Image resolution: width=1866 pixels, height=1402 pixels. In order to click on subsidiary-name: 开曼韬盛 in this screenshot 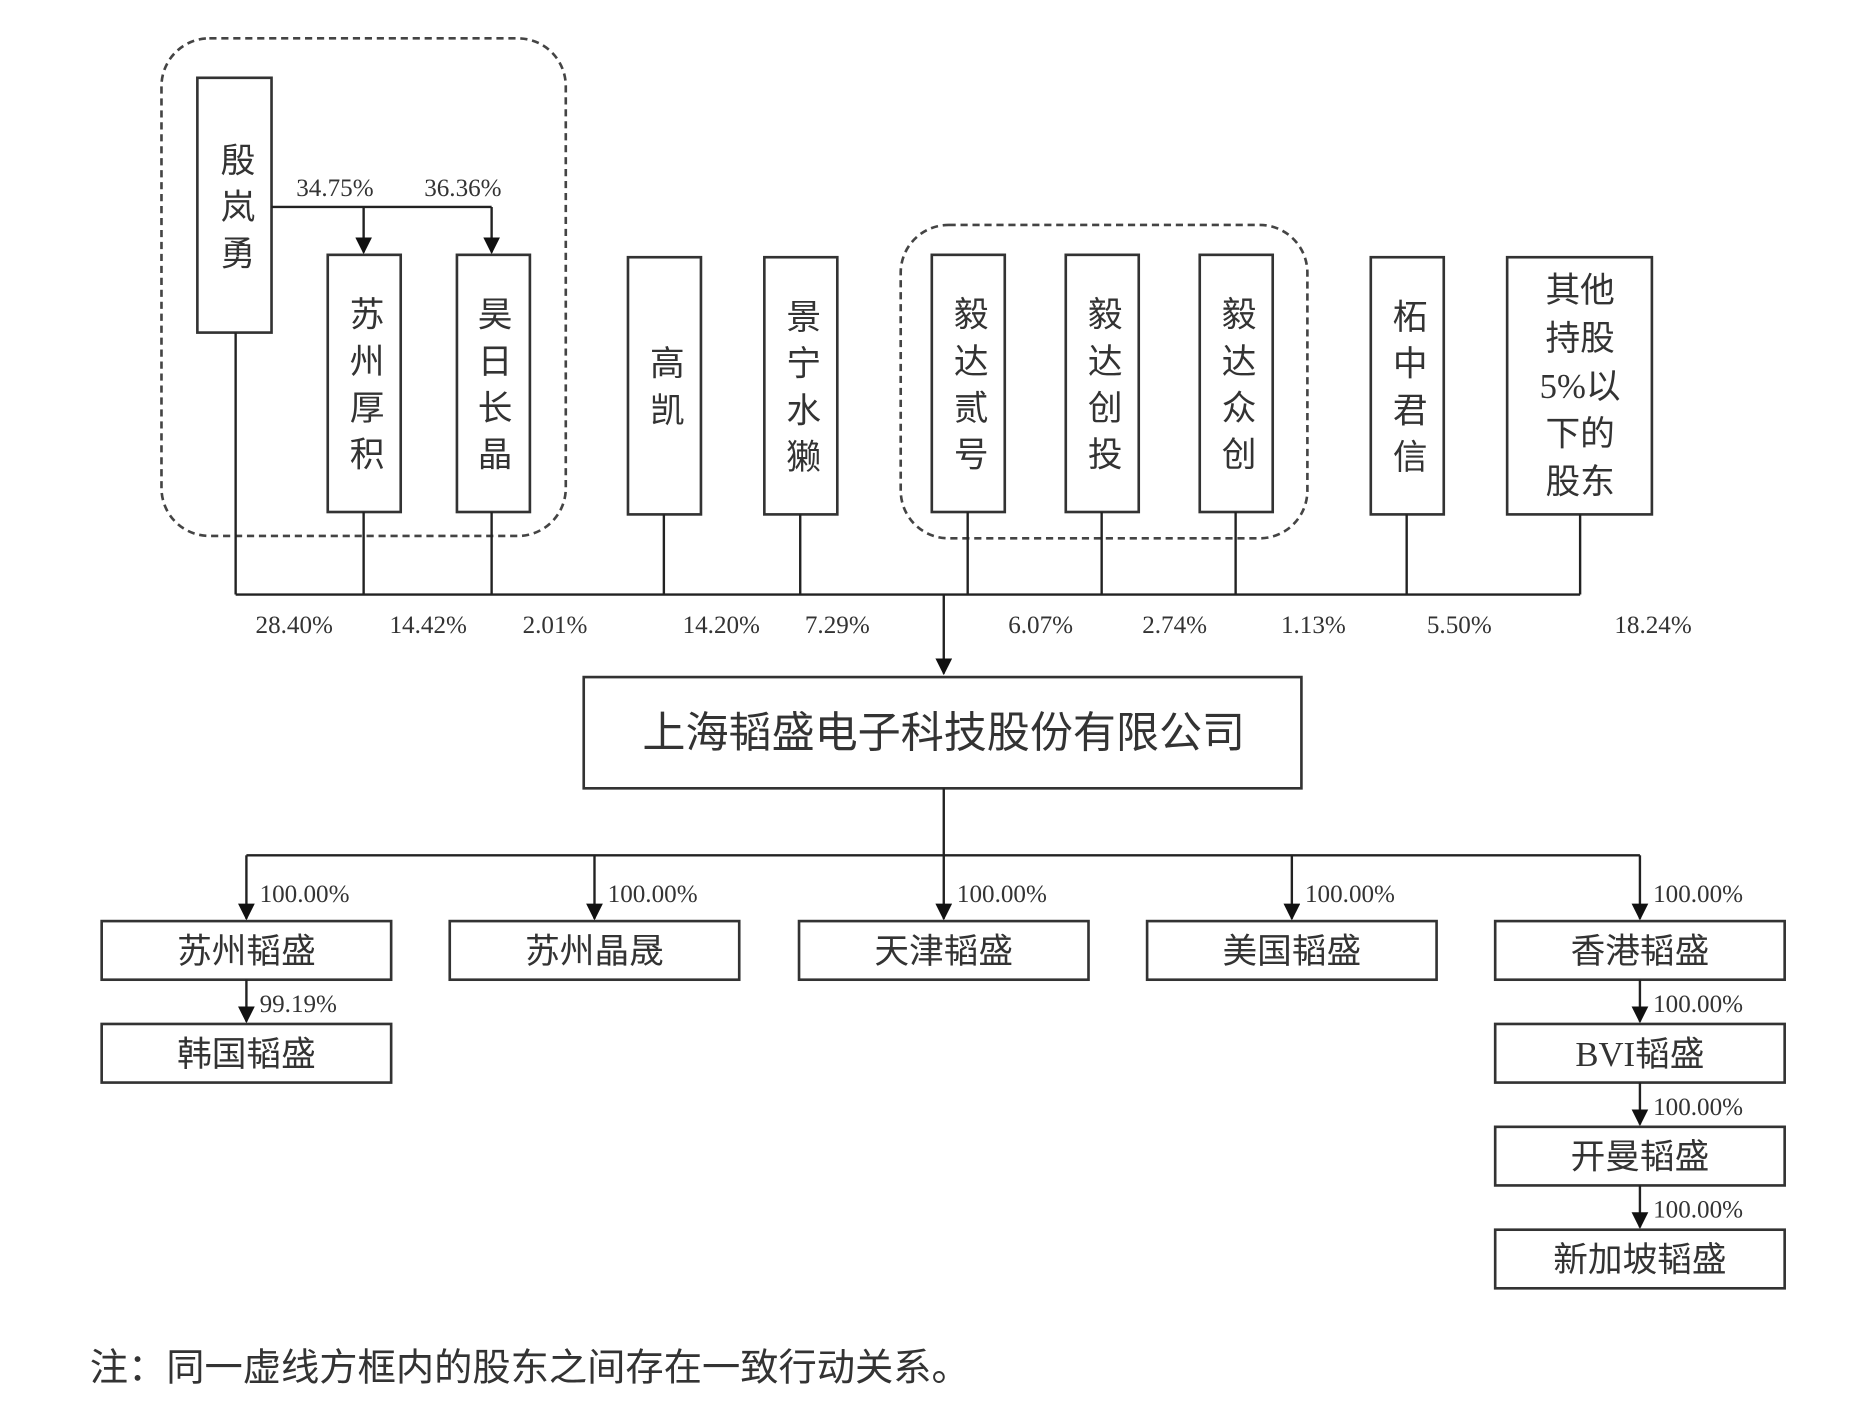, I will do `click(1640, 1157)`.